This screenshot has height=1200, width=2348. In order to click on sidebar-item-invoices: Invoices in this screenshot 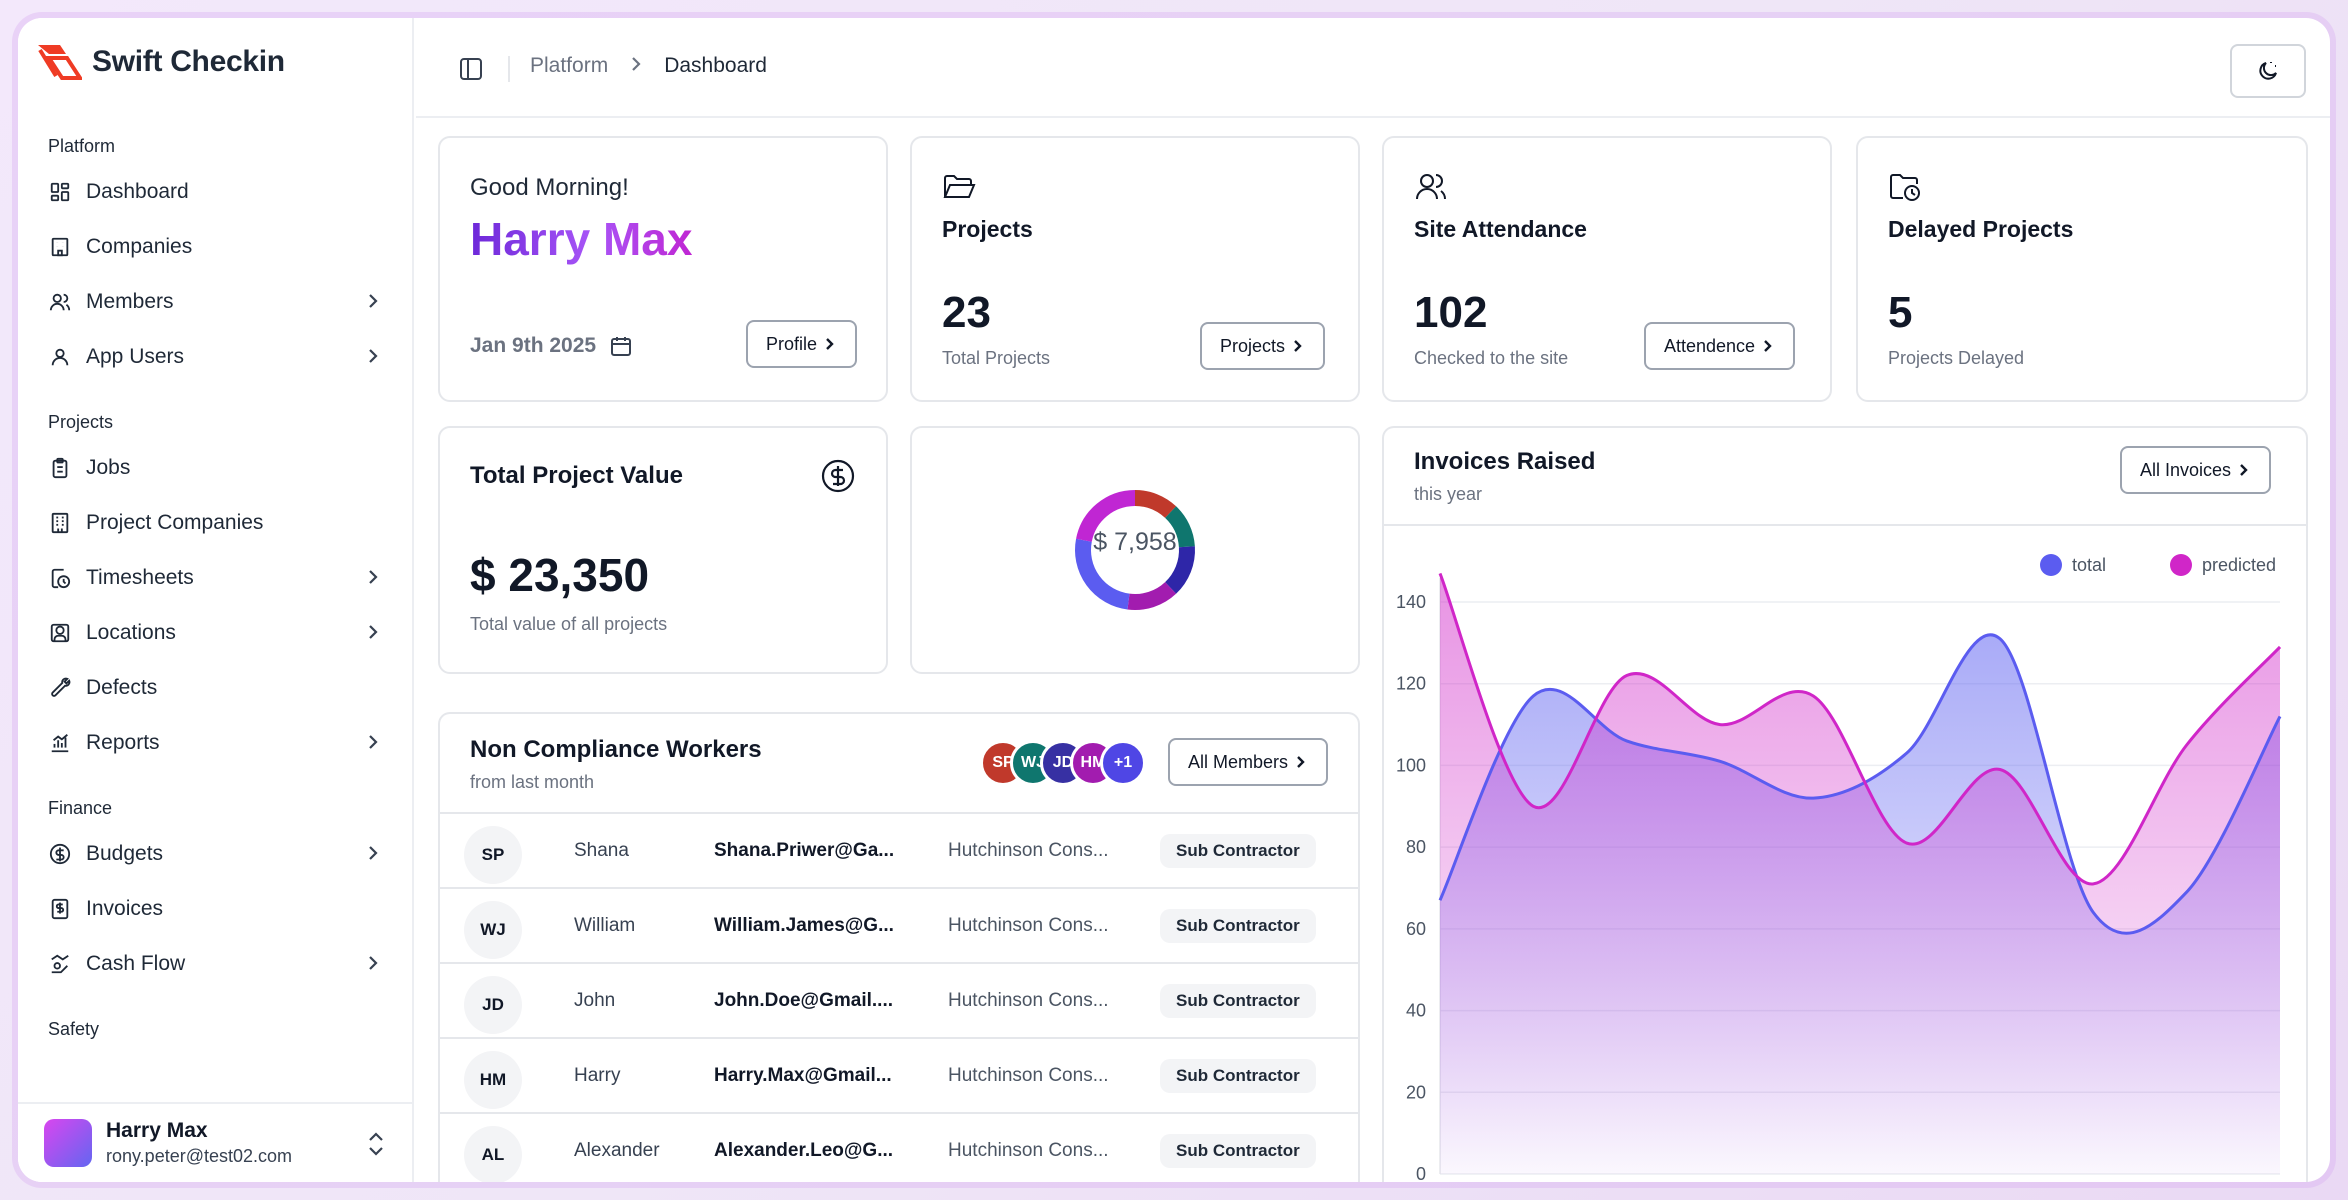, I will do `click(215, 908)`.